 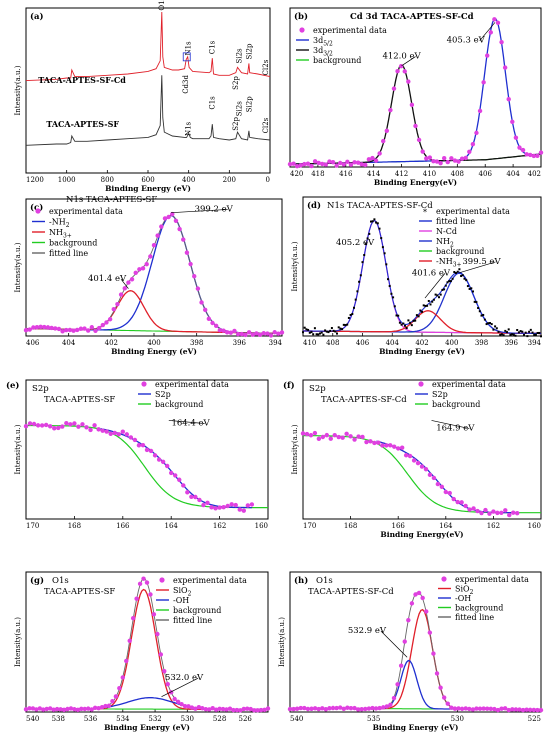 What do you see at coordinates (431, 273) in the screenshot?
I see `peak-annotation: 401.6 eV` at bounding box center [431, 273].